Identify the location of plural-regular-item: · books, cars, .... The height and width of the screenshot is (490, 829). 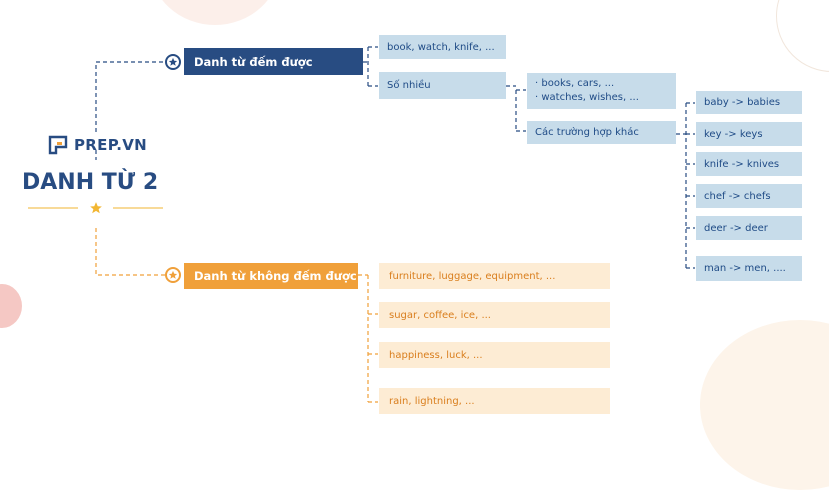
(575, 83).